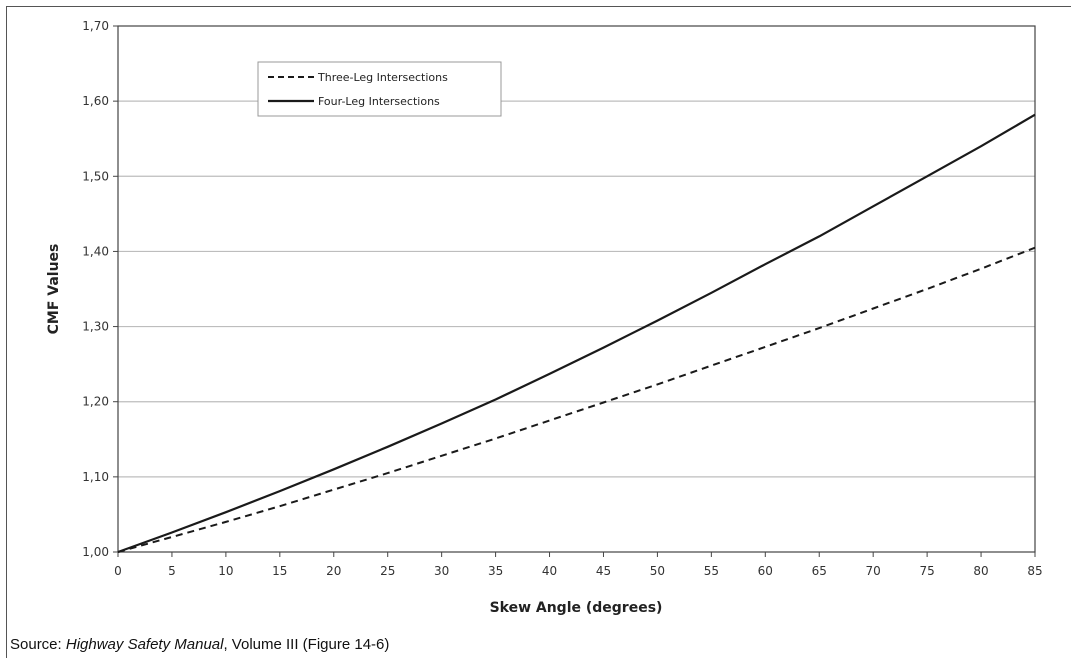 This screenshot has height=658, width=1071. I want to click on y-tick-label: 1,70, so click(95, 26).